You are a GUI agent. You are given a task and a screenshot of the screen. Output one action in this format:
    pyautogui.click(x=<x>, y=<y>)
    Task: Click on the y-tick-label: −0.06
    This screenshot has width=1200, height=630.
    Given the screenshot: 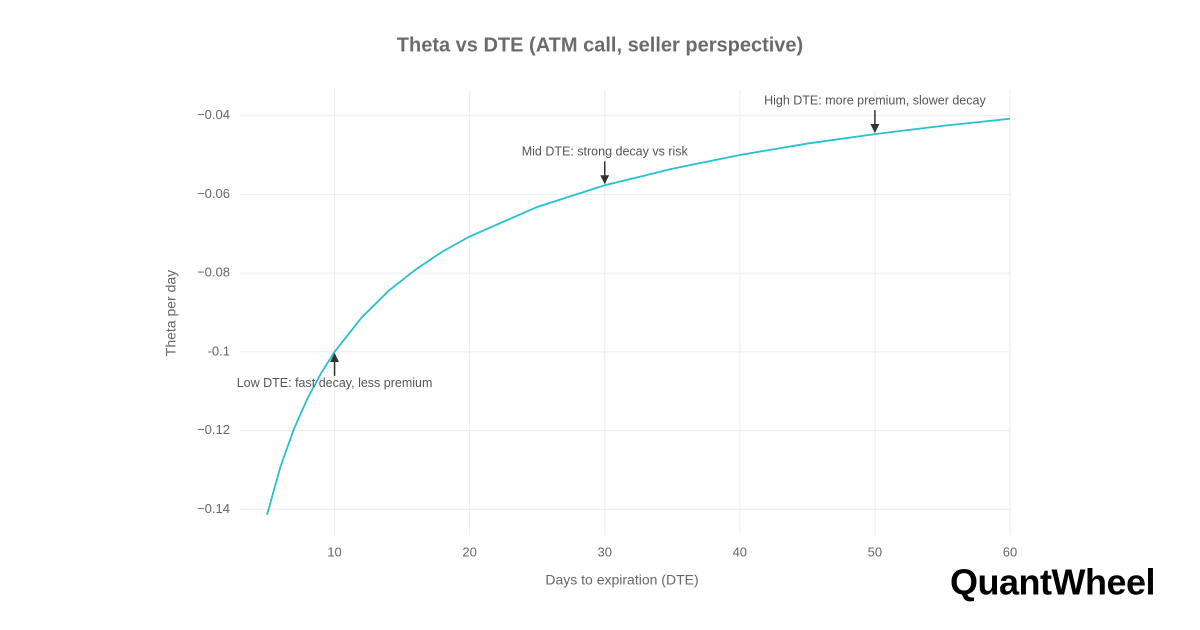 What is the action you would take?
    pyautogui.click(x=213, y=193)
    